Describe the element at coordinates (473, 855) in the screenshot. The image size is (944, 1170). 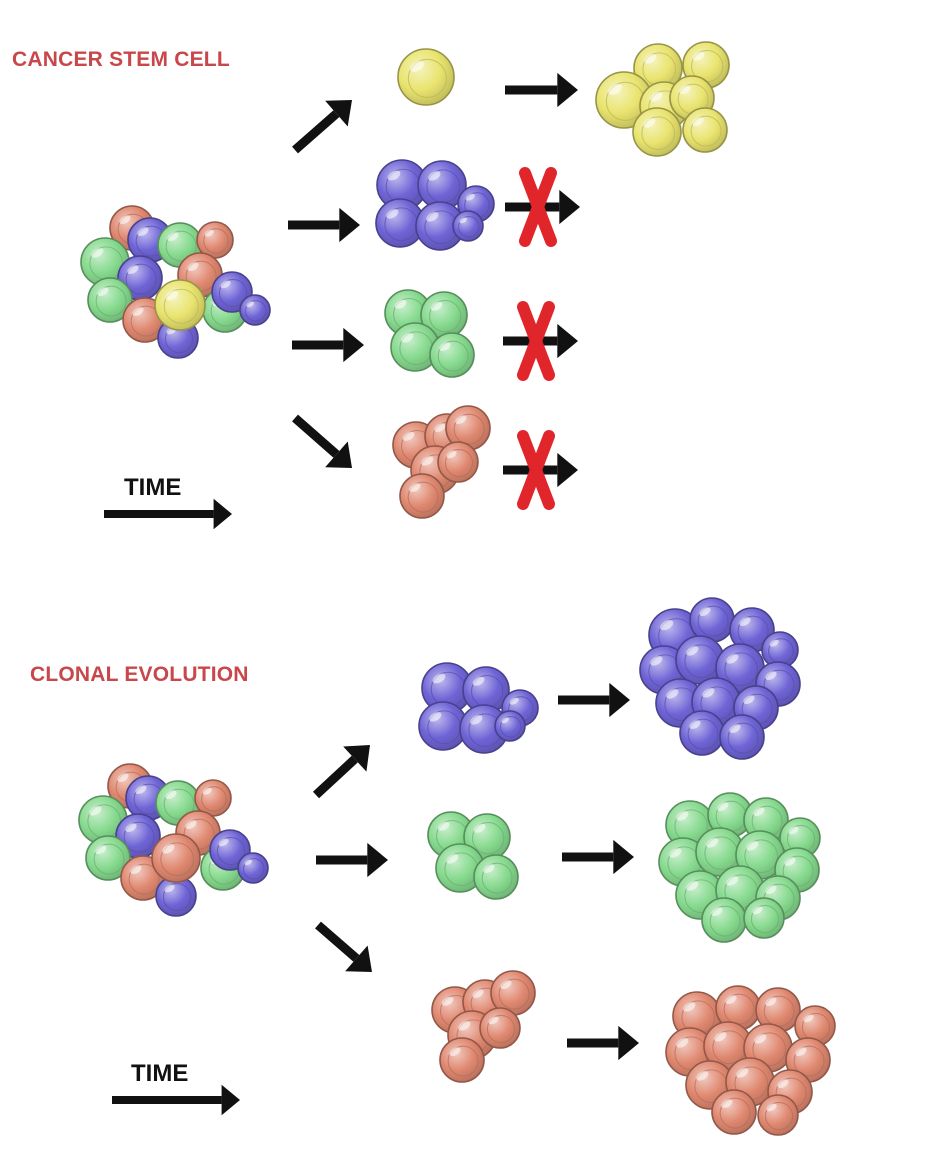
I see `green-group-bottom` at that location.